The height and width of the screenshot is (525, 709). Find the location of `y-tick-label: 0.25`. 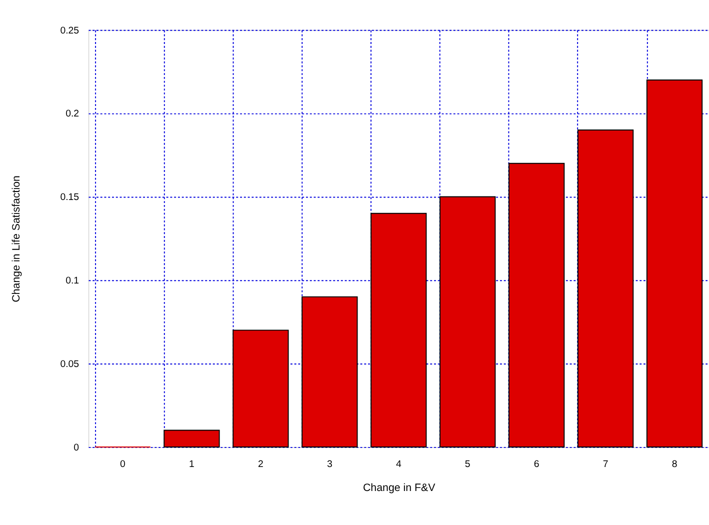

y-tick-label: 0.25 is located at coordinates (70, 30).